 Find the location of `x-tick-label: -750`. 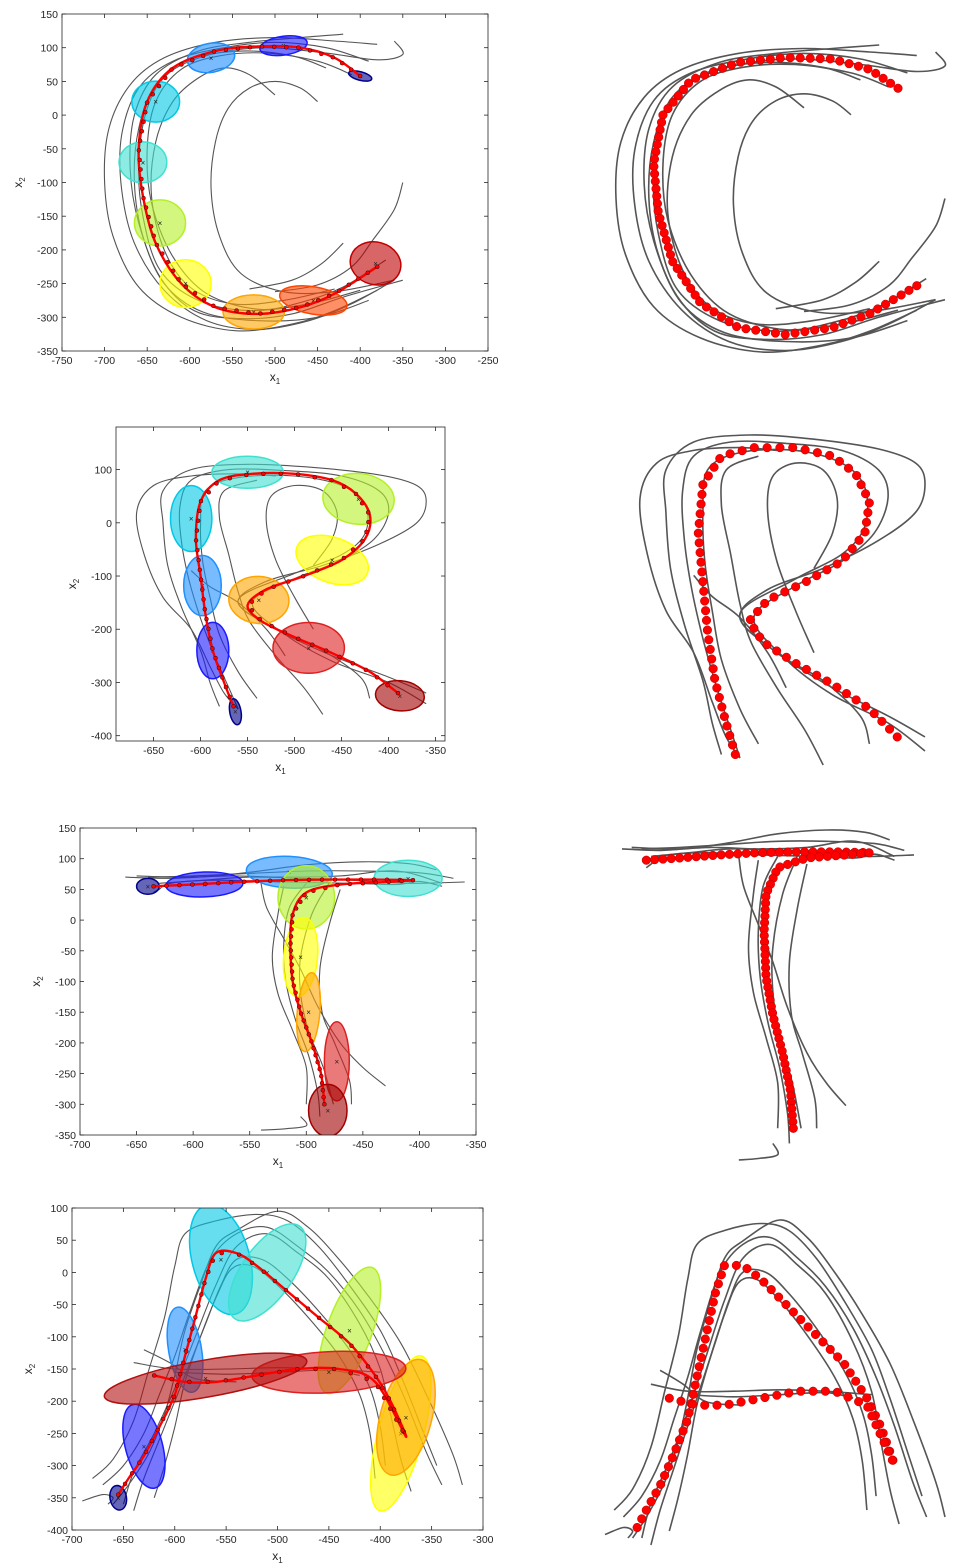

x-tick-label: -750 is located at coordinates (61, 361).